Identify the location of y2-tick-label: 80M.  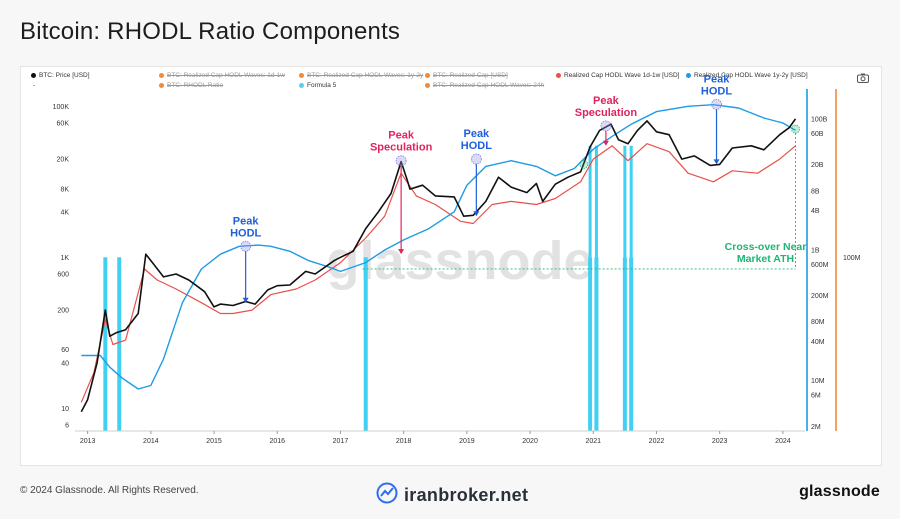
(818, 322).